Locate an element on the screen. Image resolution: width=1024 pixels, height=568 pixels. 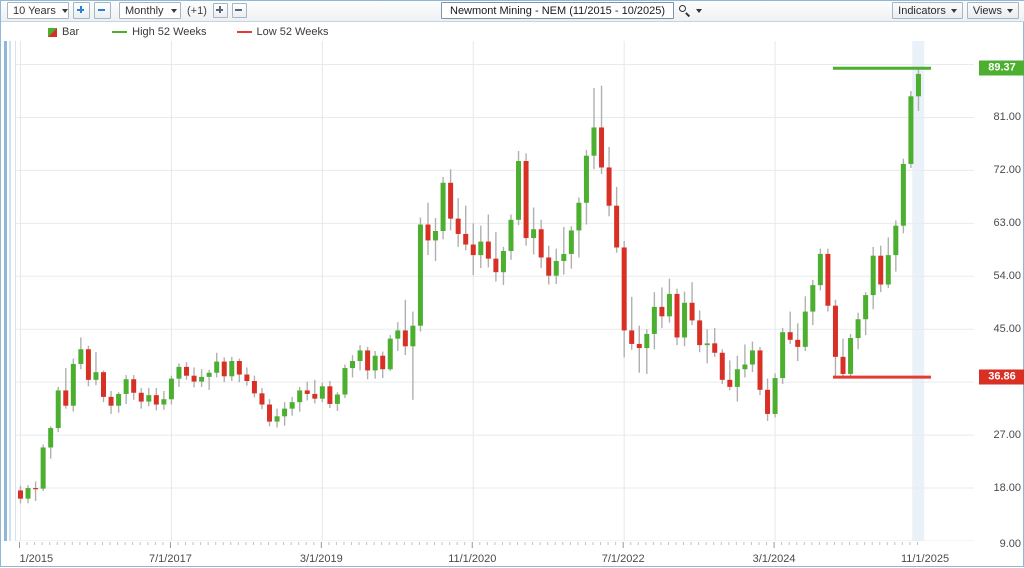
toolbar-left-group: 10 Years Monthly (+1) is located at coordinates (127, 10).